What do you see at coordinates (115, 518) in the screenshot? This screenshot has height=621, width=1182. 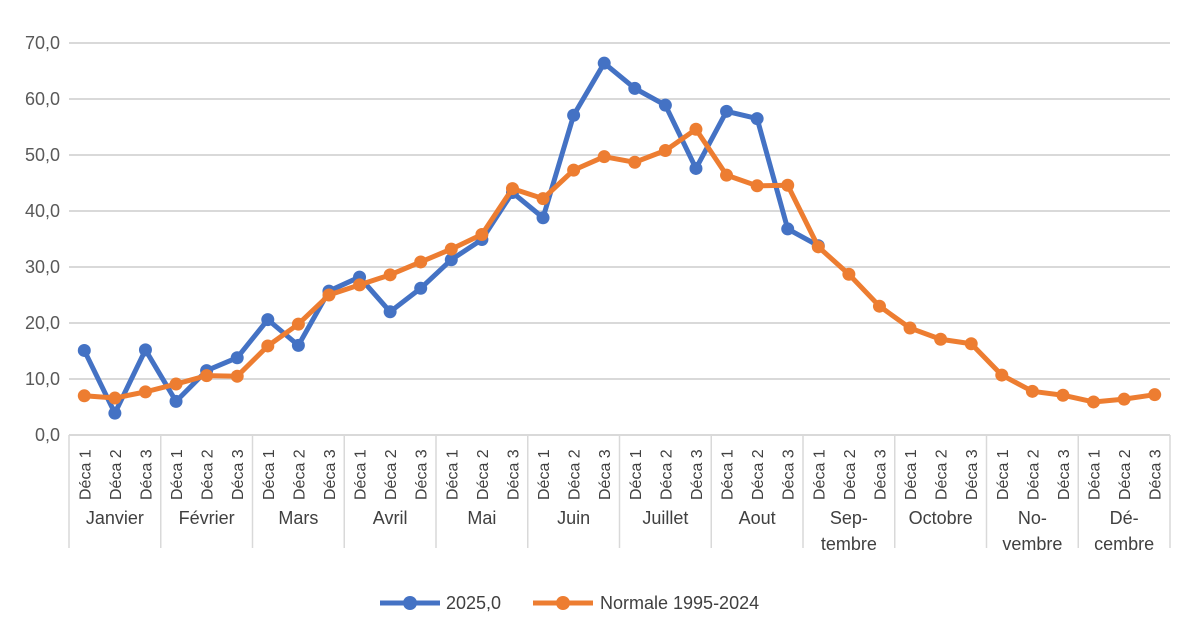 I see `month-label: Janvier` at bounding box center [115, 518].